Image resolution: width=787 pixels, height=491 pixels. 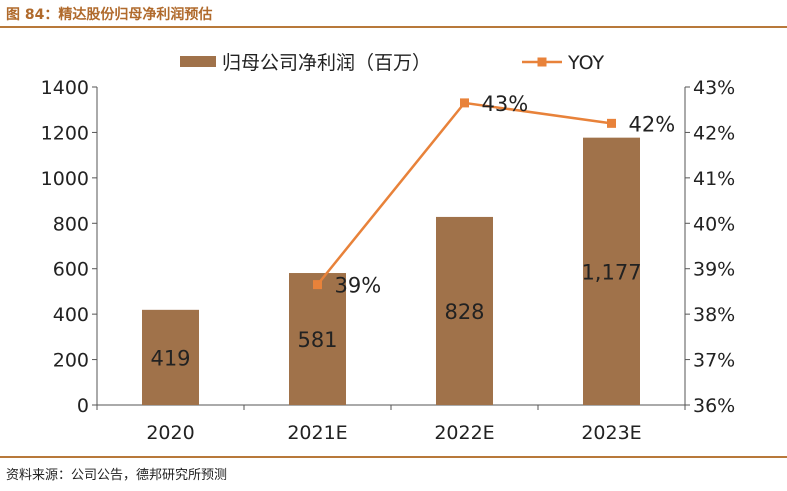 What do you see at coordinates (505, 104) in the screenshot?
I see `yoy-data-label: 43%` at bounding box center [505, 104].